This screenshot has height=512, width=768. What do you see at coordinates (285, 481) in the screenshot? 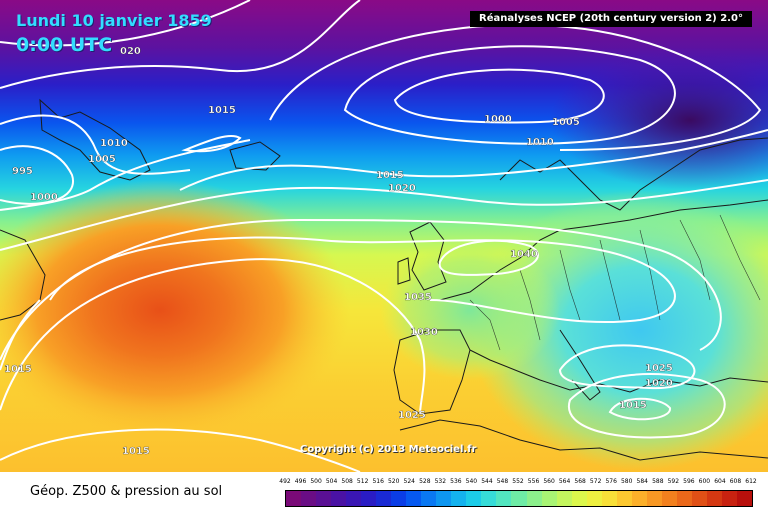
I see `legend-tick-label: 492` at bounding box center [285, 481].